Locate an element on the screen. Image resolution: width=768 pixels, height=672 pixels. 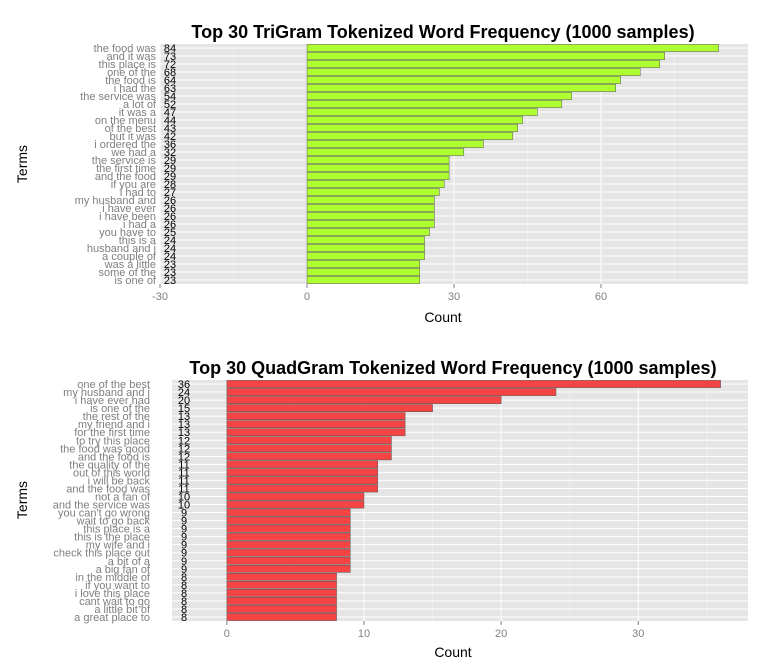
term-label: if you are is located at coordinates (133, 185).